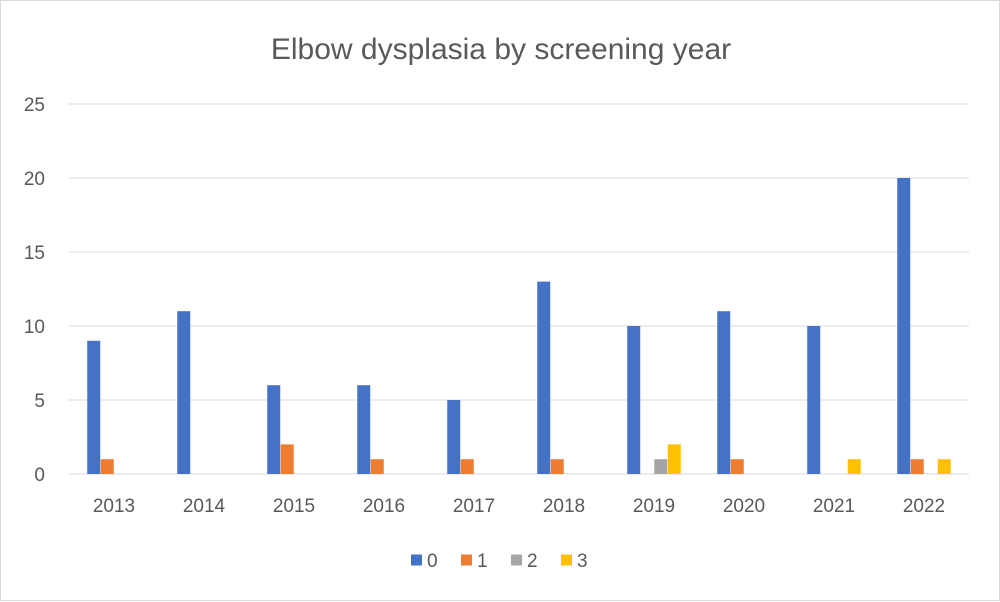 Image resolution: width=1000 pixels, height=602 pixels. I want to click on x-tick-label: 2017, so click(474, 506).